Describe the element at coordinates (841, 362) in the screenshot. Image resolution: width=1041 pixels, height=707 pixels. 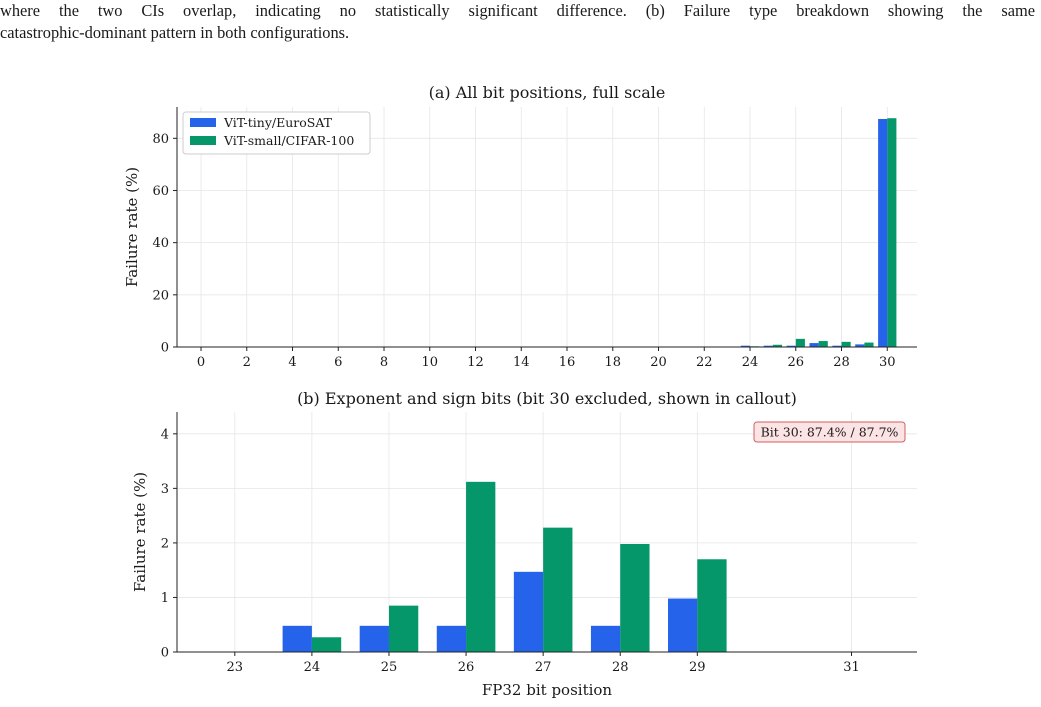
I see `panel-a-x-tick-label: 28` at that location.